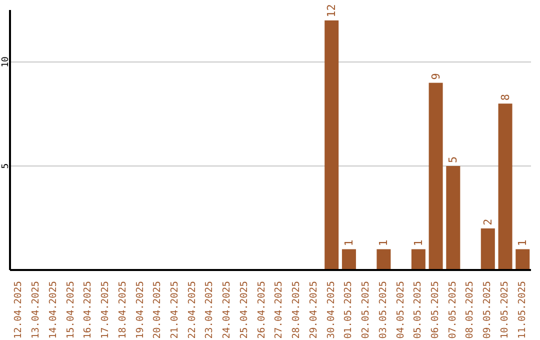 This screenshot has height=340, width=540. I want to click on x-tick-label: 13.04.2025, so click(36, 310).